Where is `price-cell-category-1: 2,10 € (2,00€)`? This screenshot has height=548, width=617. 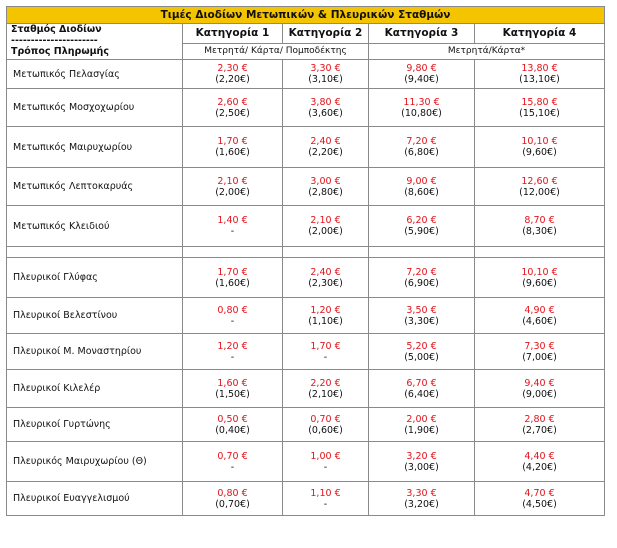
price-cell-category-1: 2,10 € (2,00€) is located at coordinates (232, 186).